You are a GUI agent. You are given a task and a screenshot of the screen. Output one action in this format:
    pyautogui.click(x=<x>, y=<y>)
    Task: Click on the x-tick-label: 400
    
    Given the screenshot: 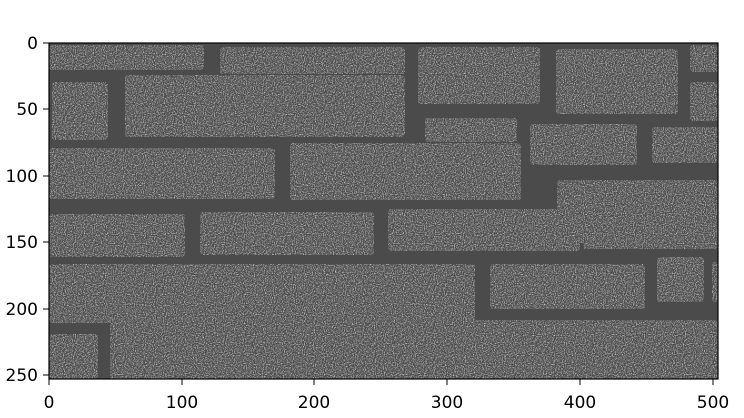 What is the action you would take?
    pyautogui.click(x=580, y=403)
    